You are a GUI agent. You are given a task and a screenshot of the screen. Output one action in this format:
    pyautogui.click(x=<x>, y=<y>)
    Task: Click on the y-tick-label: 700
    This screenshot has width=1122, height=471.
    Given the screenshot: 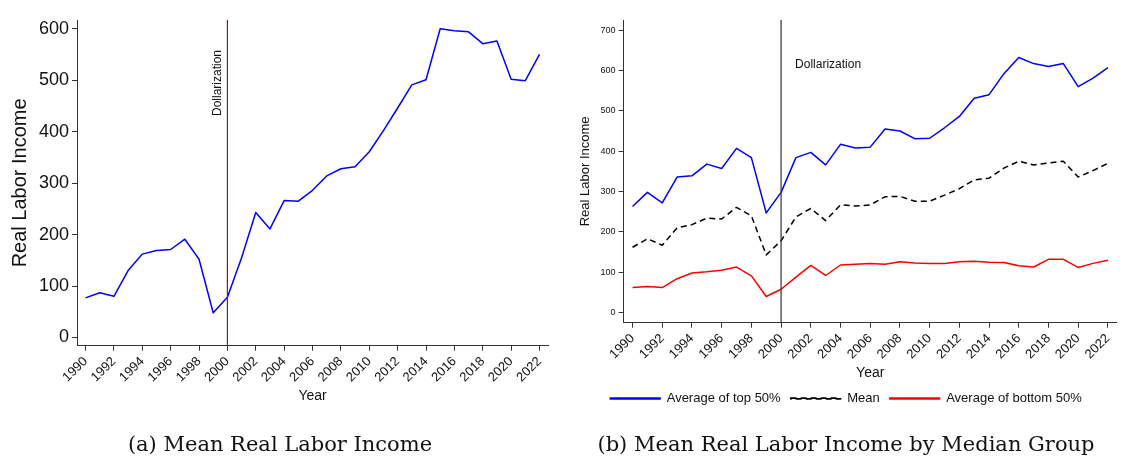 What is the action you would take?
    pyautogui.click(x=608, y=29)
    